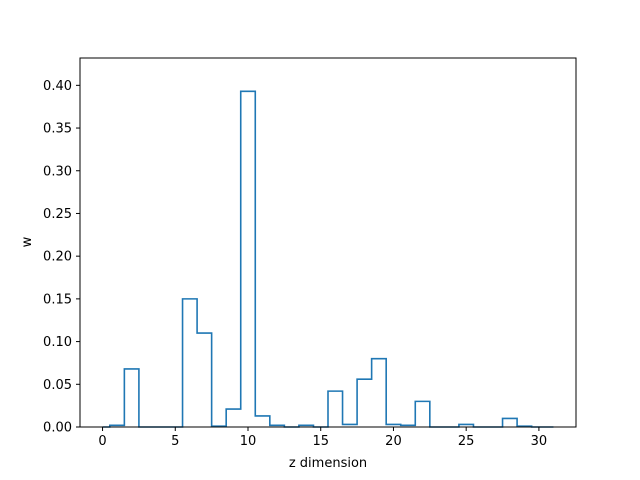 Image resolution: width=640 pixels, height=480 pixels. What do you see at coordinates (57, 214) in the screenshot?
I see `y-tick-label: 0.25` at bounding box center [57, 214].